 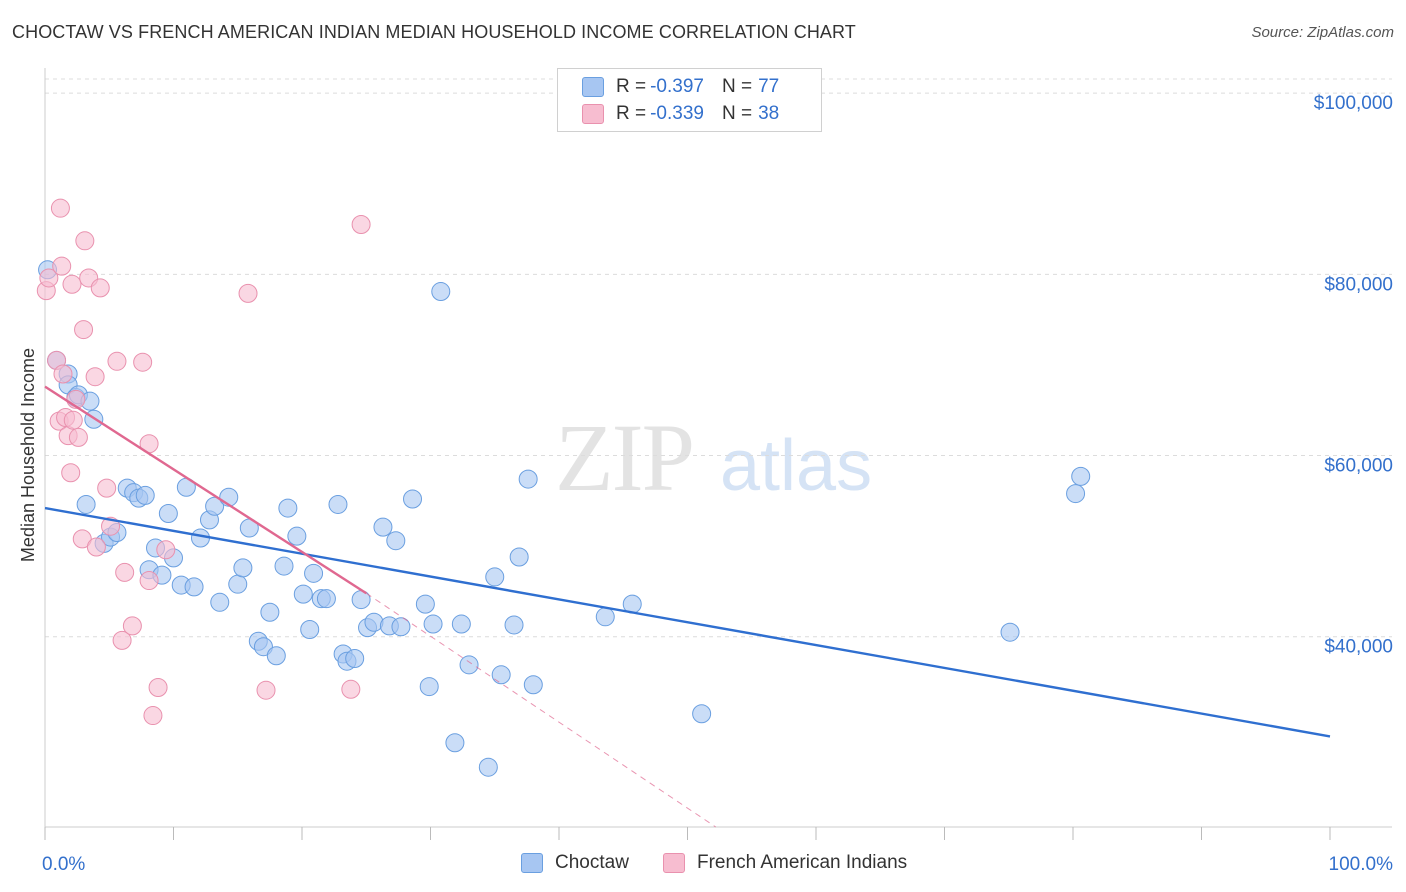 What do you see at coordinates (593, 87) in the screenshot?
I see `legend-swatch-choctaw` at bounding box center [593, 87].